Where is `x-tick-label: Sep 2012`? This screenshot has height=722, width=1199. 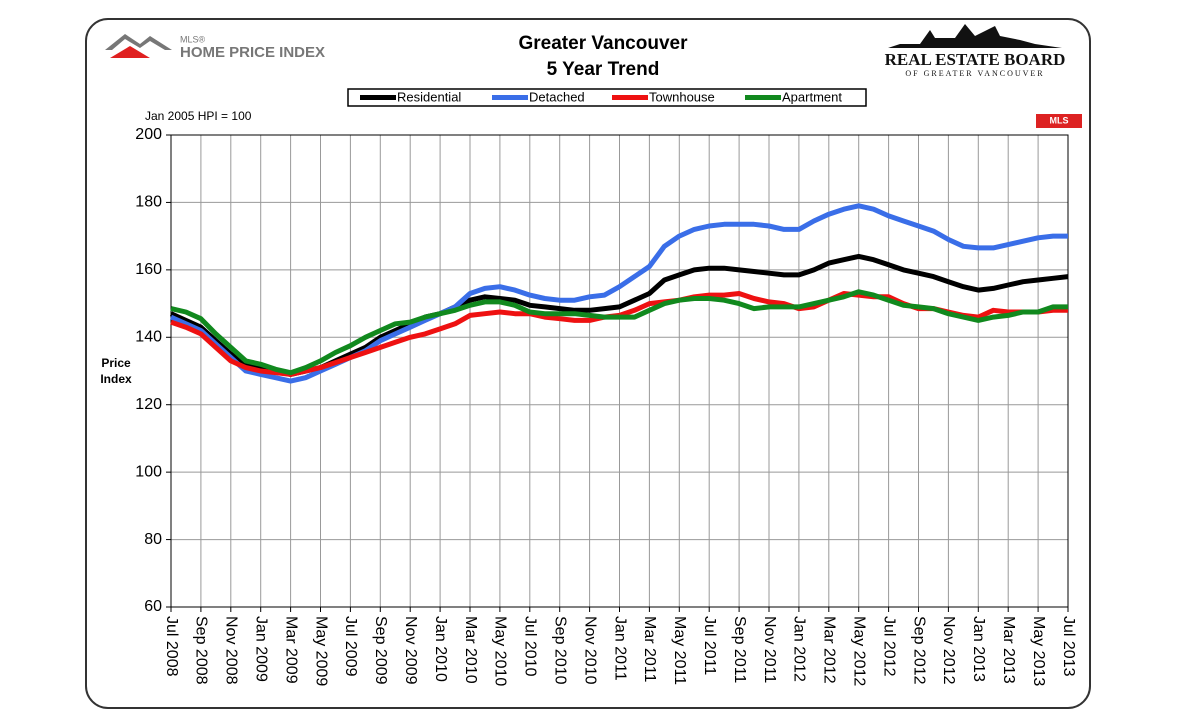
x-tick-label: Sep 2012 is located at coordinates (918, 650).